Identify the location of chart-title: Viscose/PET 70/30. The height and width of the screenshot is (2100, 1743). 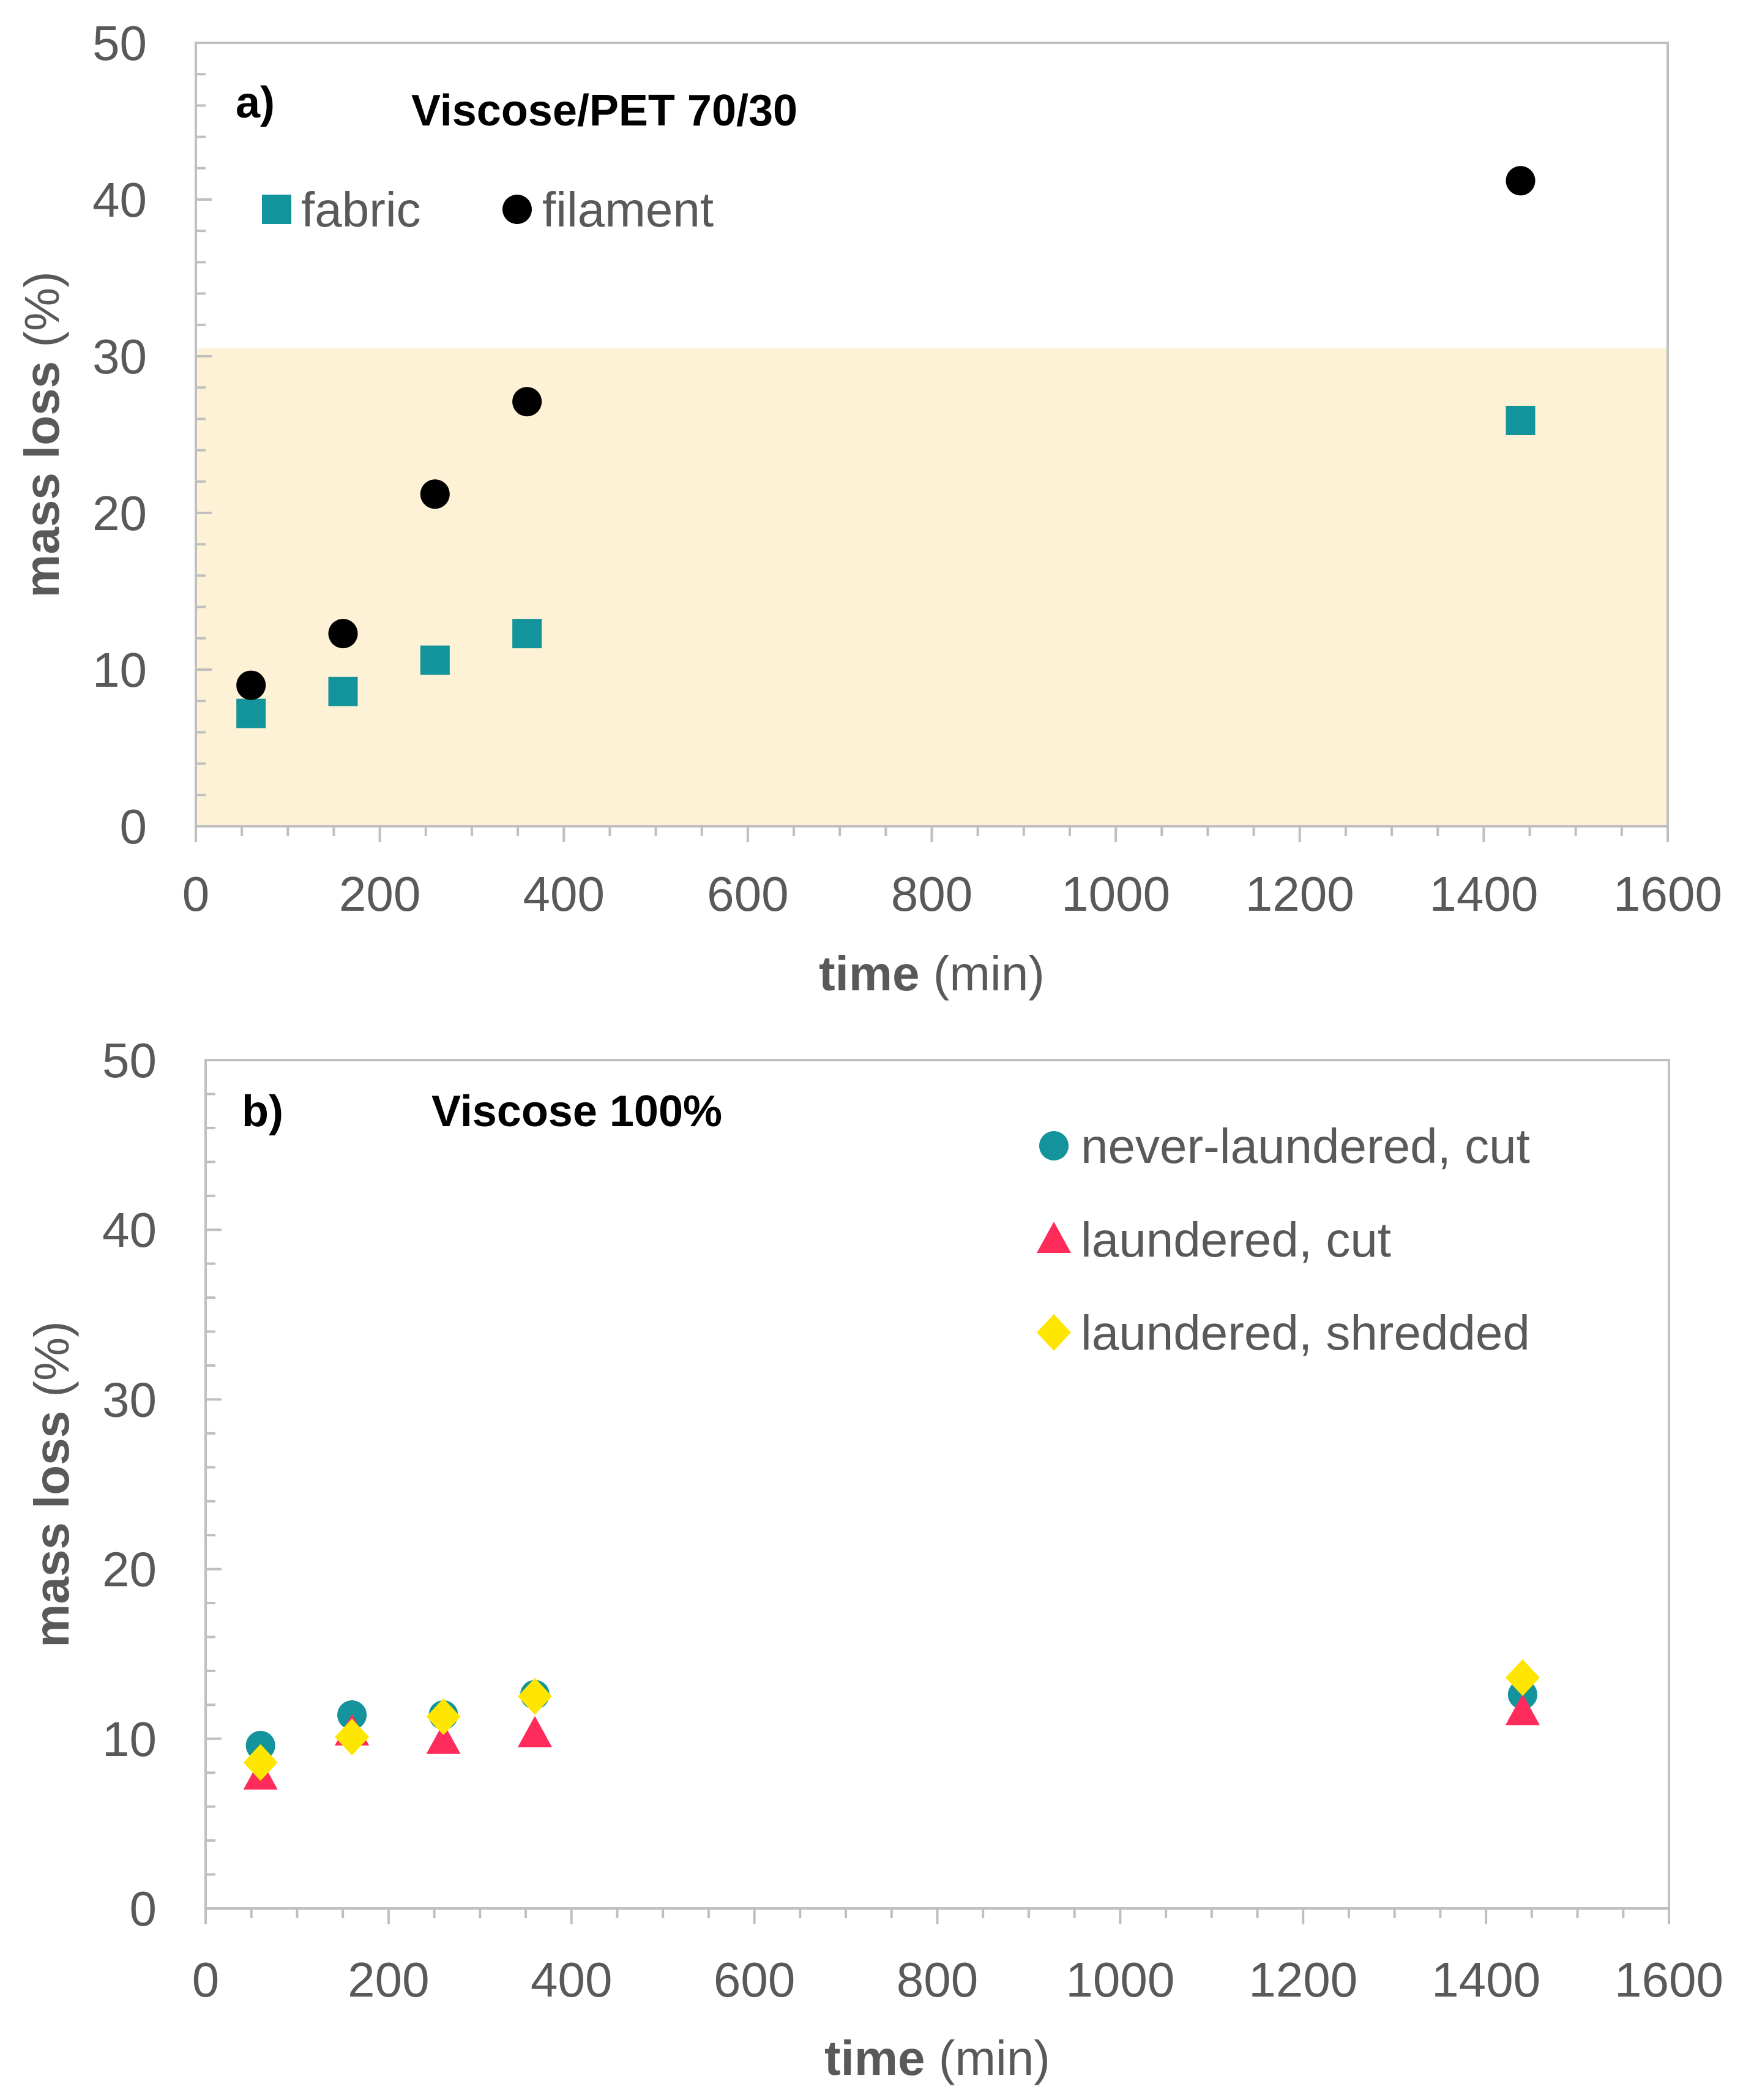
(604, 110).